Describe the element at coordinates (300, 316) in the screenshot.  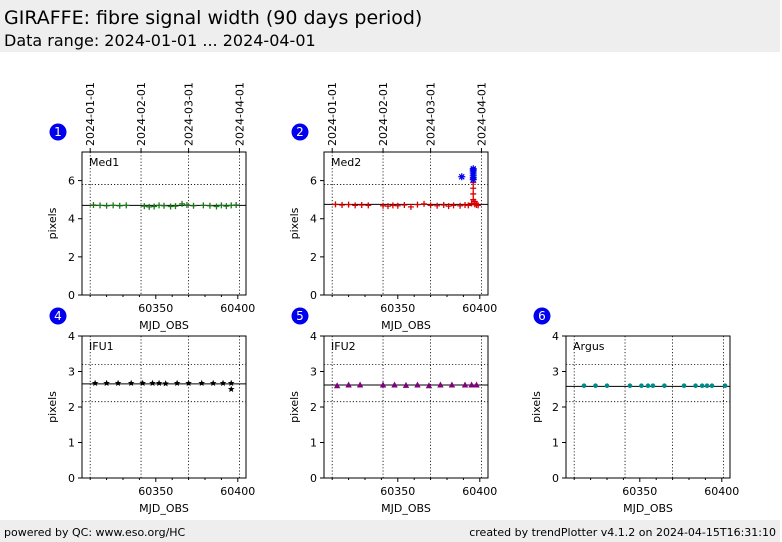
I see `panel-number: 5` at that location.